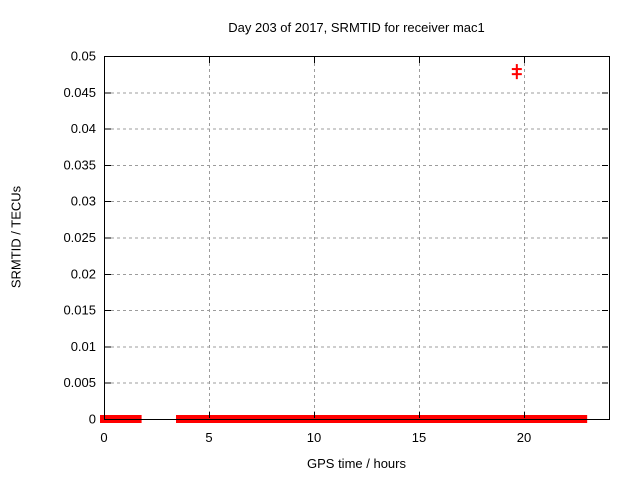  Describe the element at coordinates (103, 437) in the screenshot. I see `x-tick-label: 0` at that location.